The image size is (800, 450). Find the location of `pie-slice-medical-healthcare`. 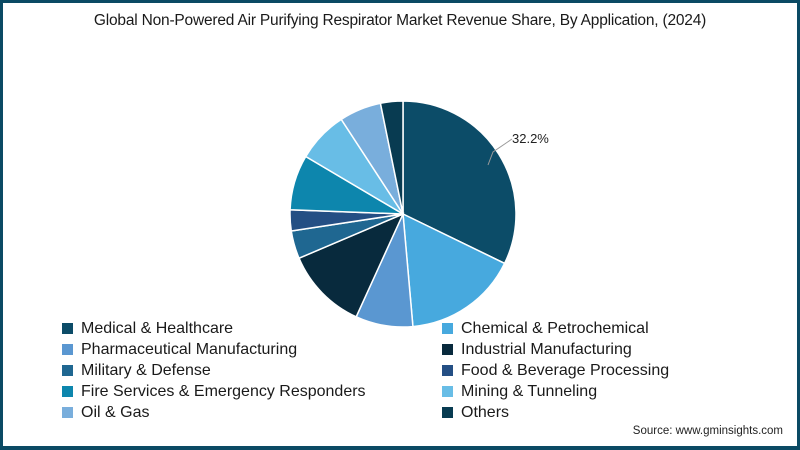

pie-slice-medical-healthcare is located at coordinates (459, 182).